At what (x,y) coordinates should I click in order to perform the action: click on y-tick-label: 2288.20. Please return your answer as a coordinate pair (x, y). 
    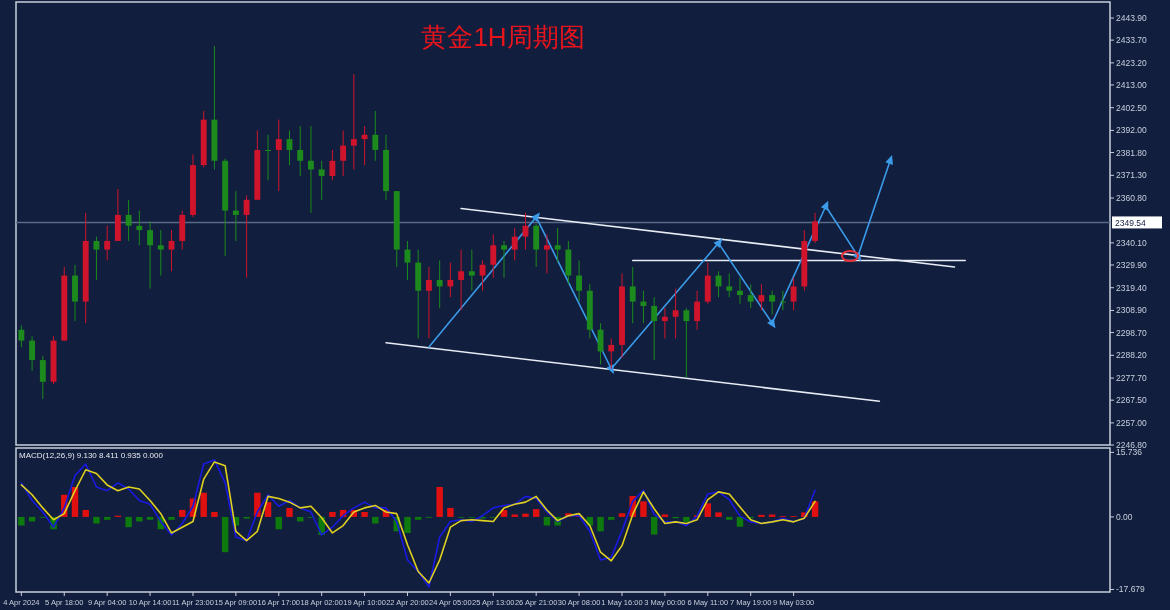
    Looking at the image, I should click on (1131, 355).